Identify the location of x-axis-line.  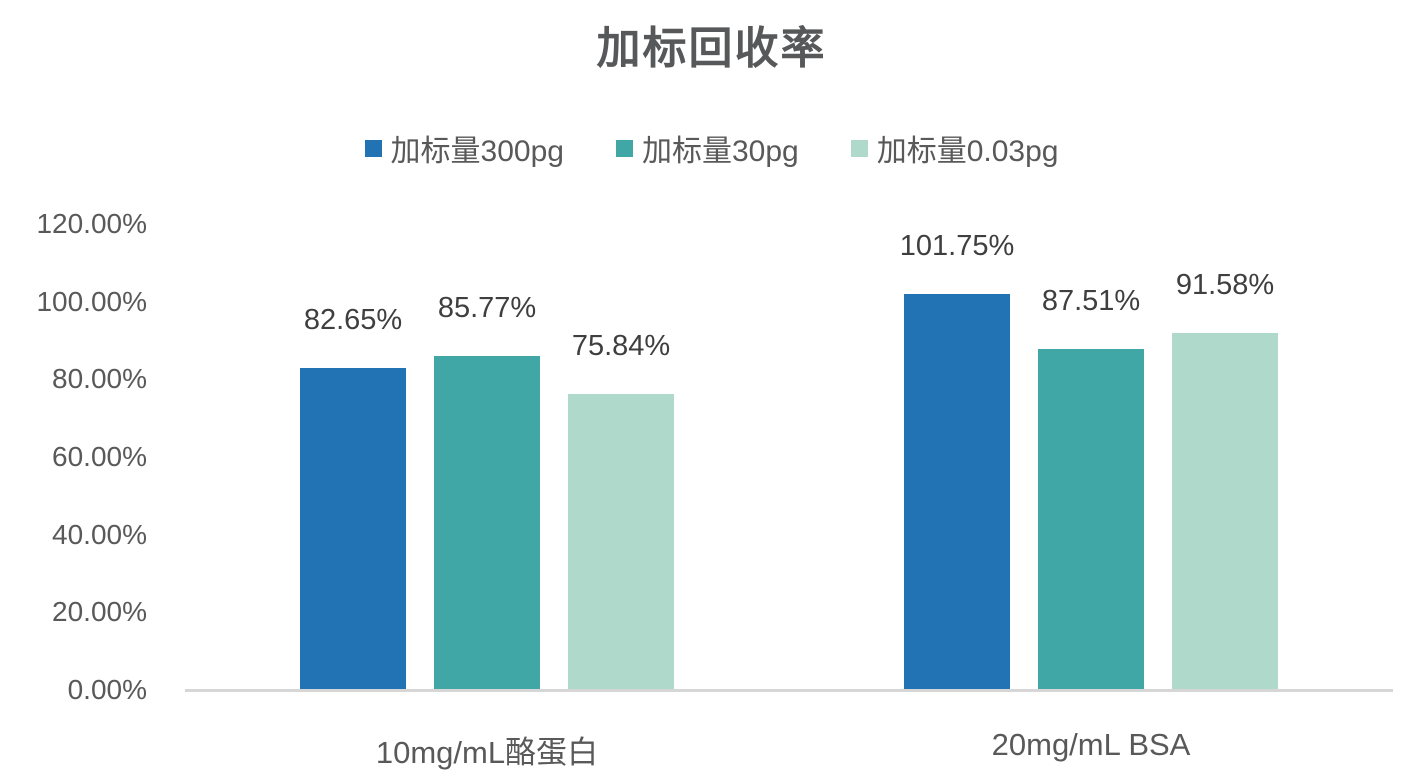
(789, 690).